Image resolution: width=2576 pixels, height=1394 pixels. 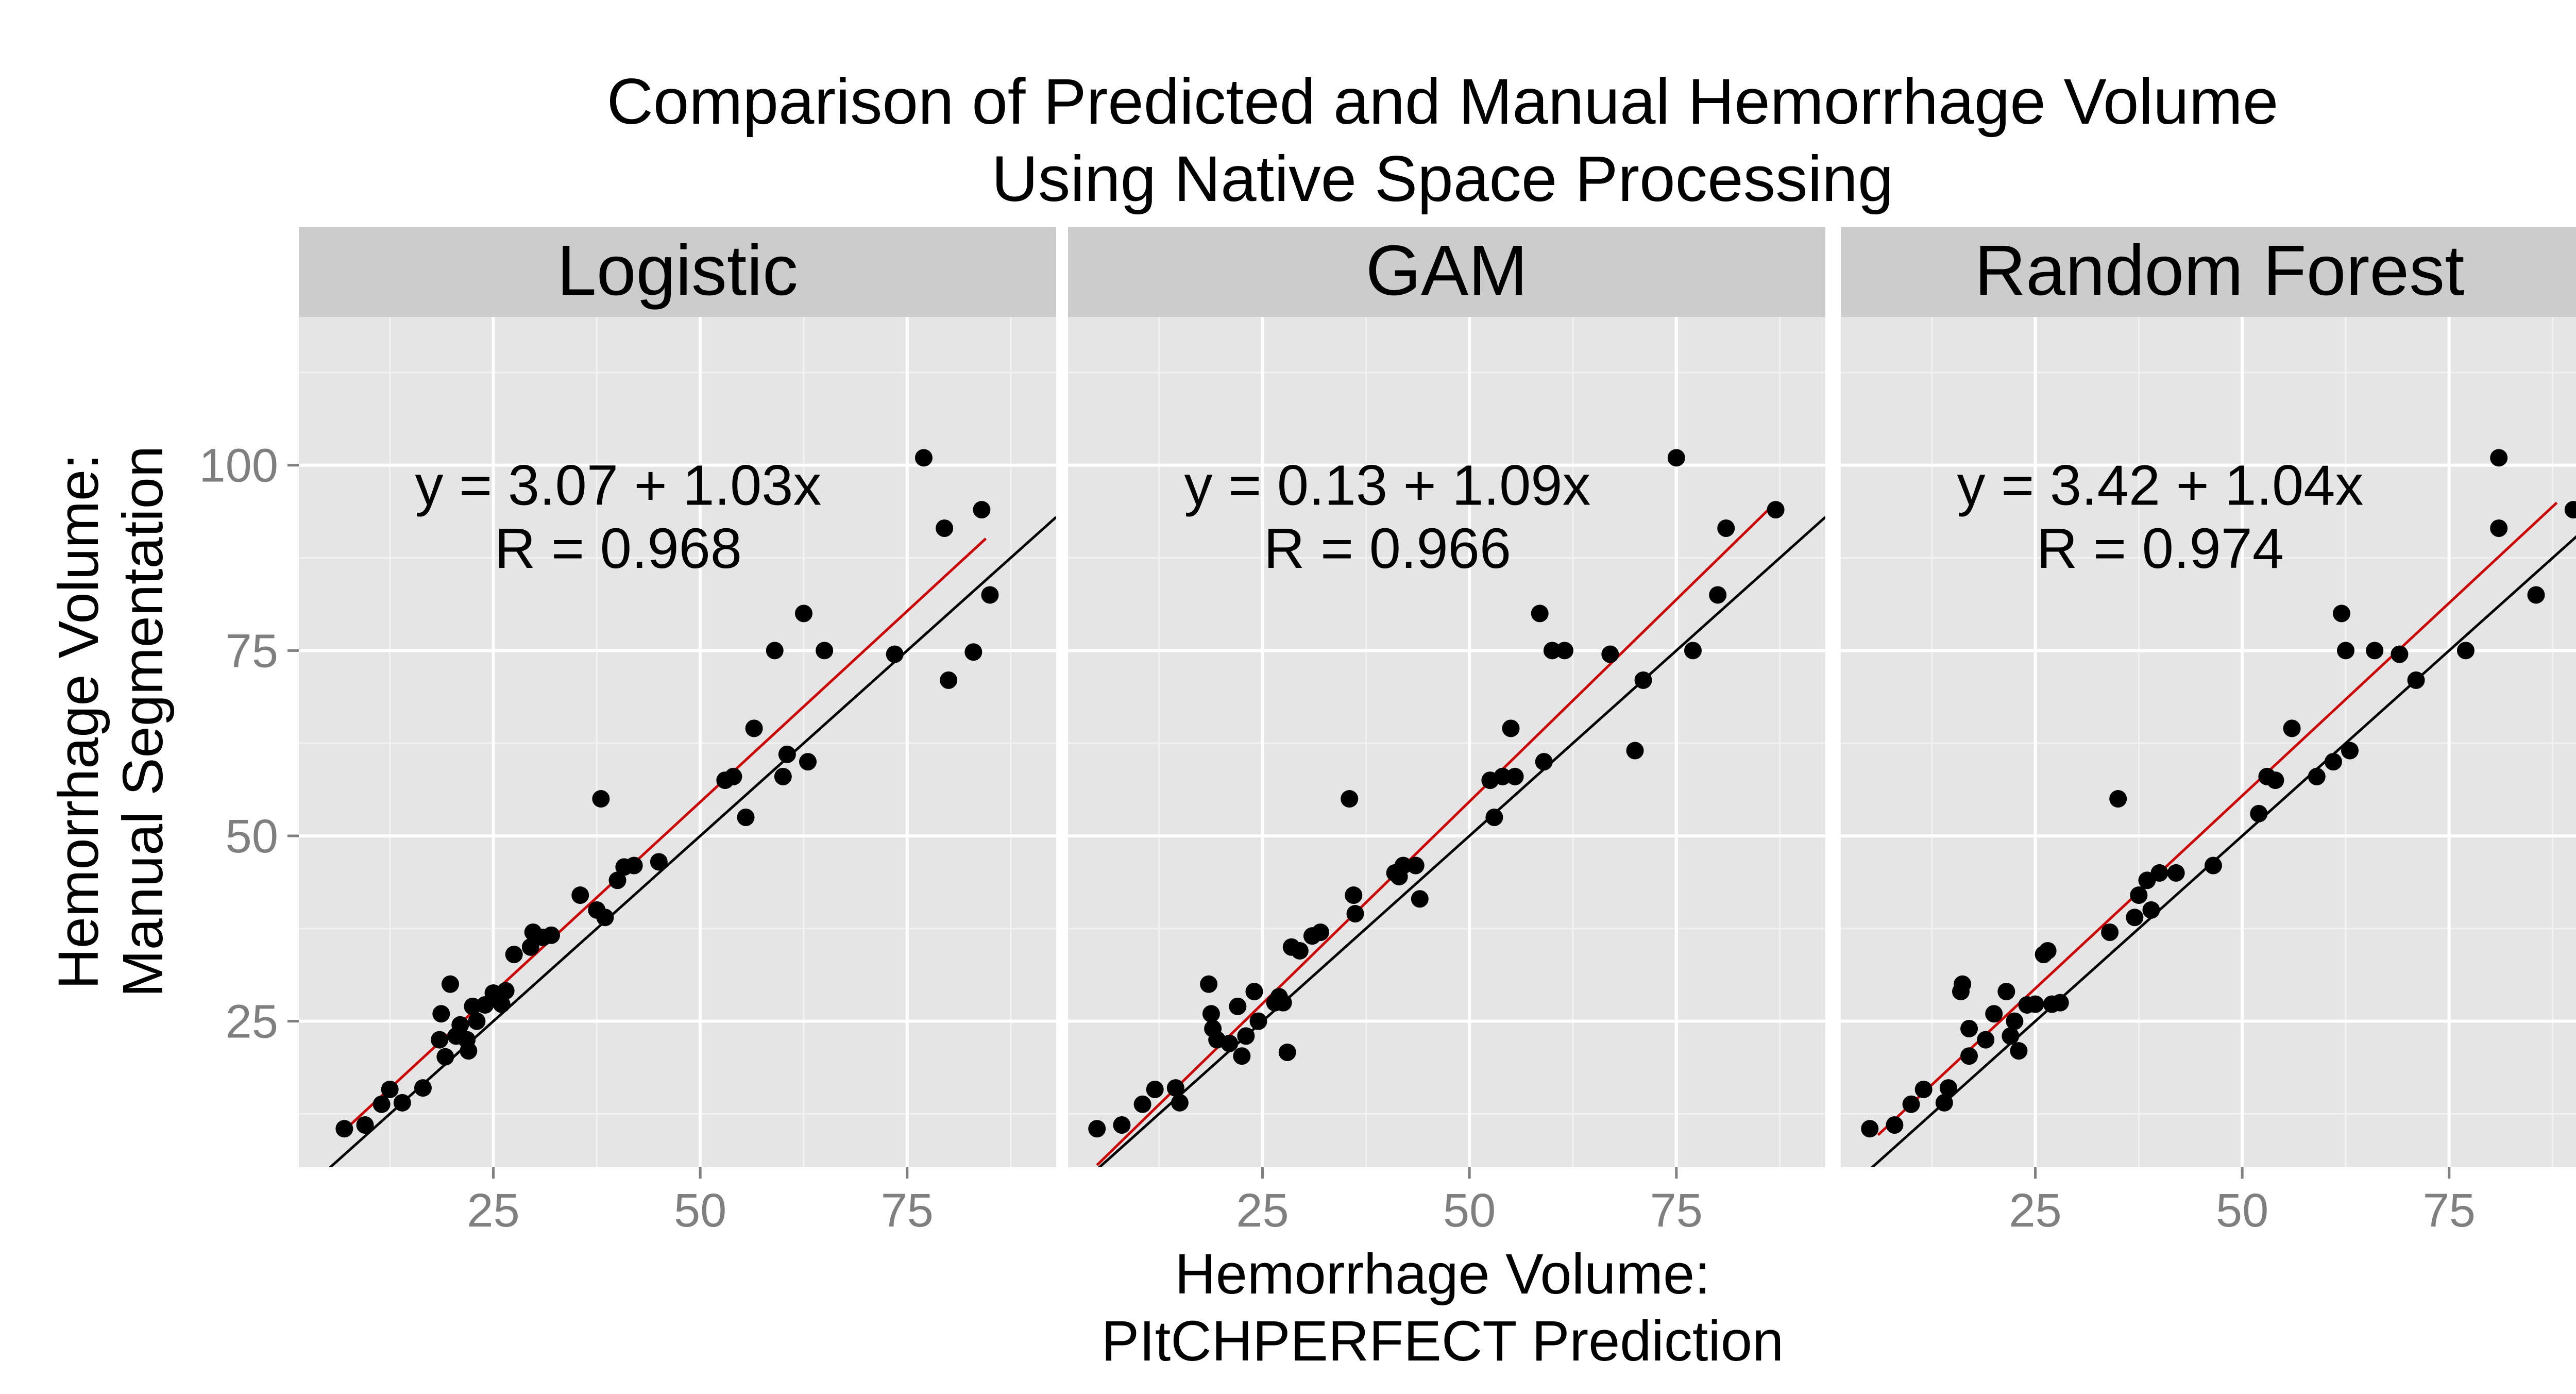 I want to click on regression-equation-label: y = 0.13 + 1.09x, so click(x=1387, y=485).